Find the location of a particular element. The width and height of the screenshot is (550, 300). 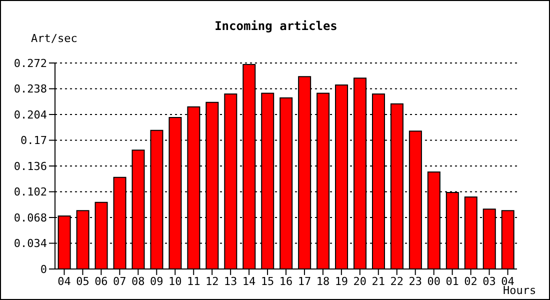

y-axis-title: Art/sec is located at coordinates (54, 38).